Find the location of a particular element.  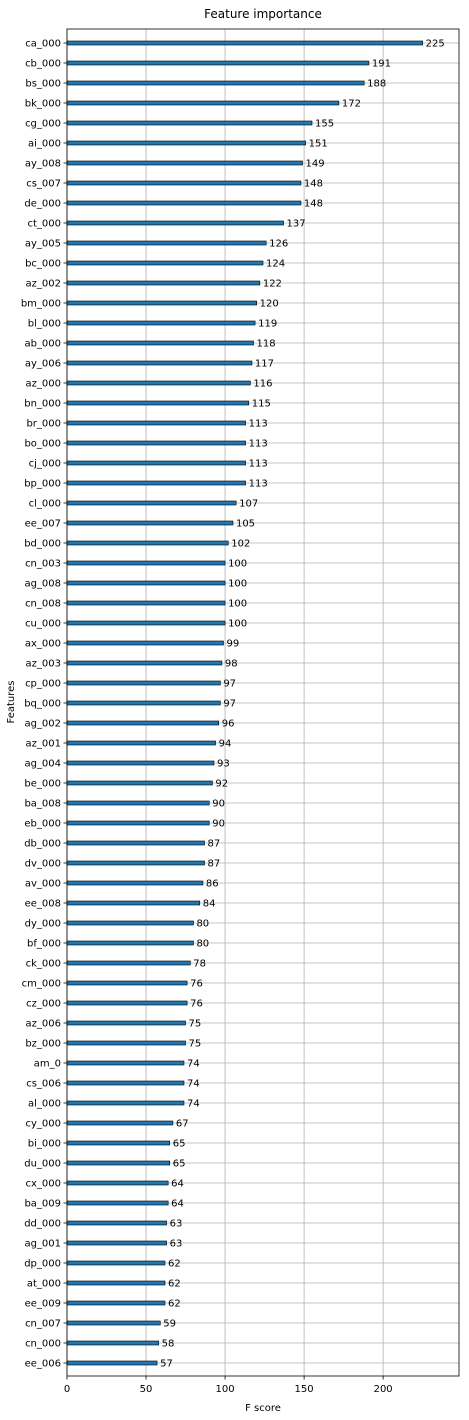

y-tick-label: bp_000 is located at coordinates (42, 484).